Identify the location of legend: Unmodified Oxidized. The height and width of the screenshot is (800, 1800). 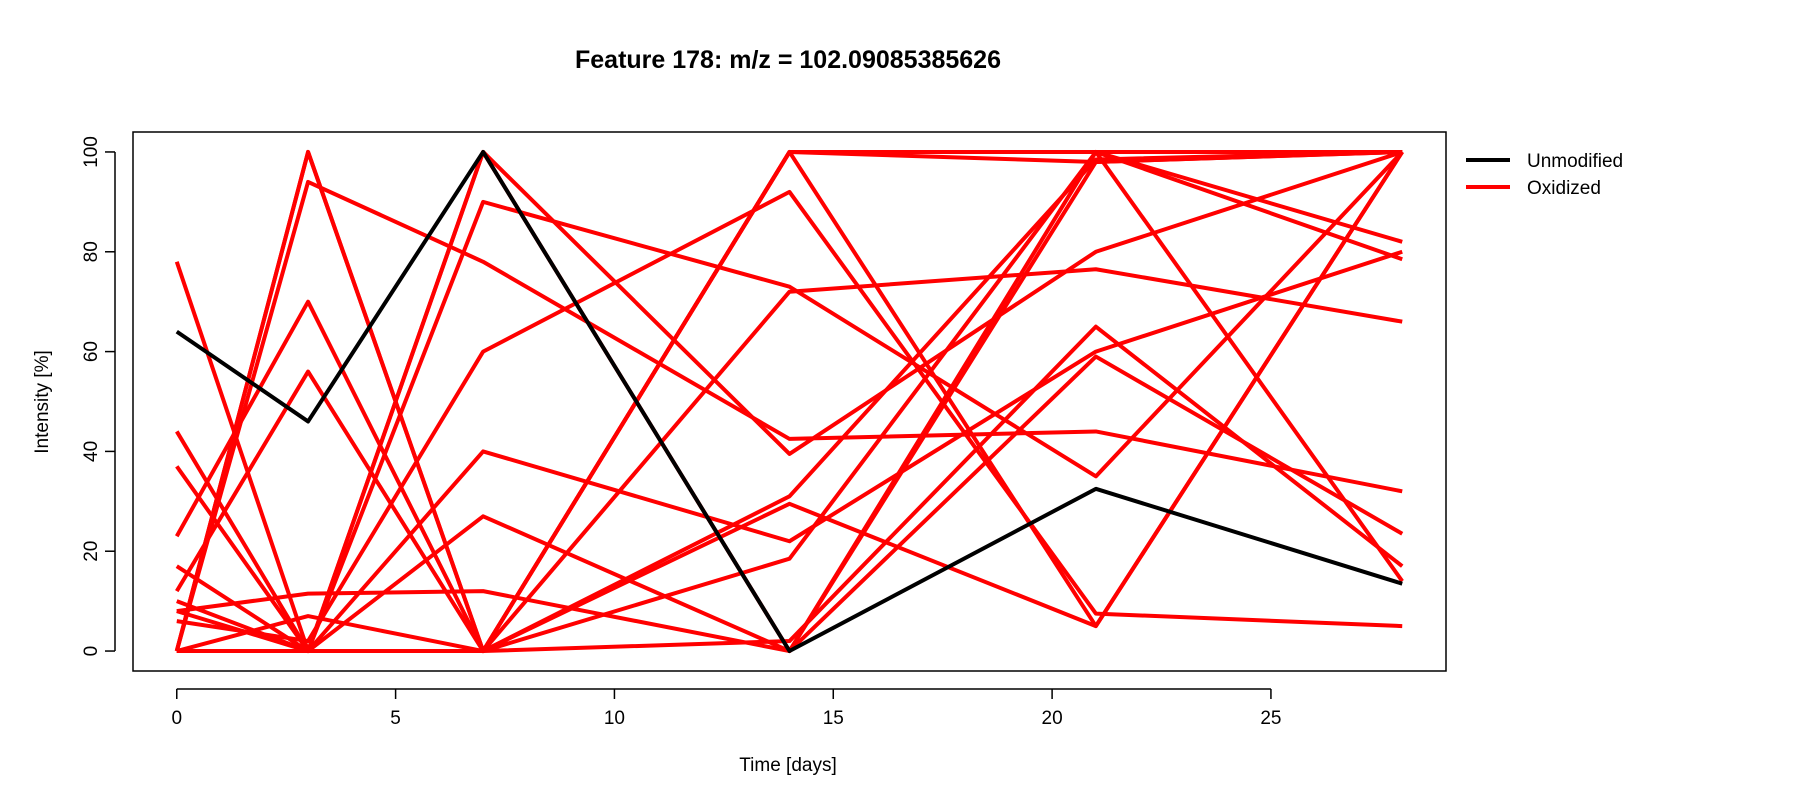
(1544, 175).